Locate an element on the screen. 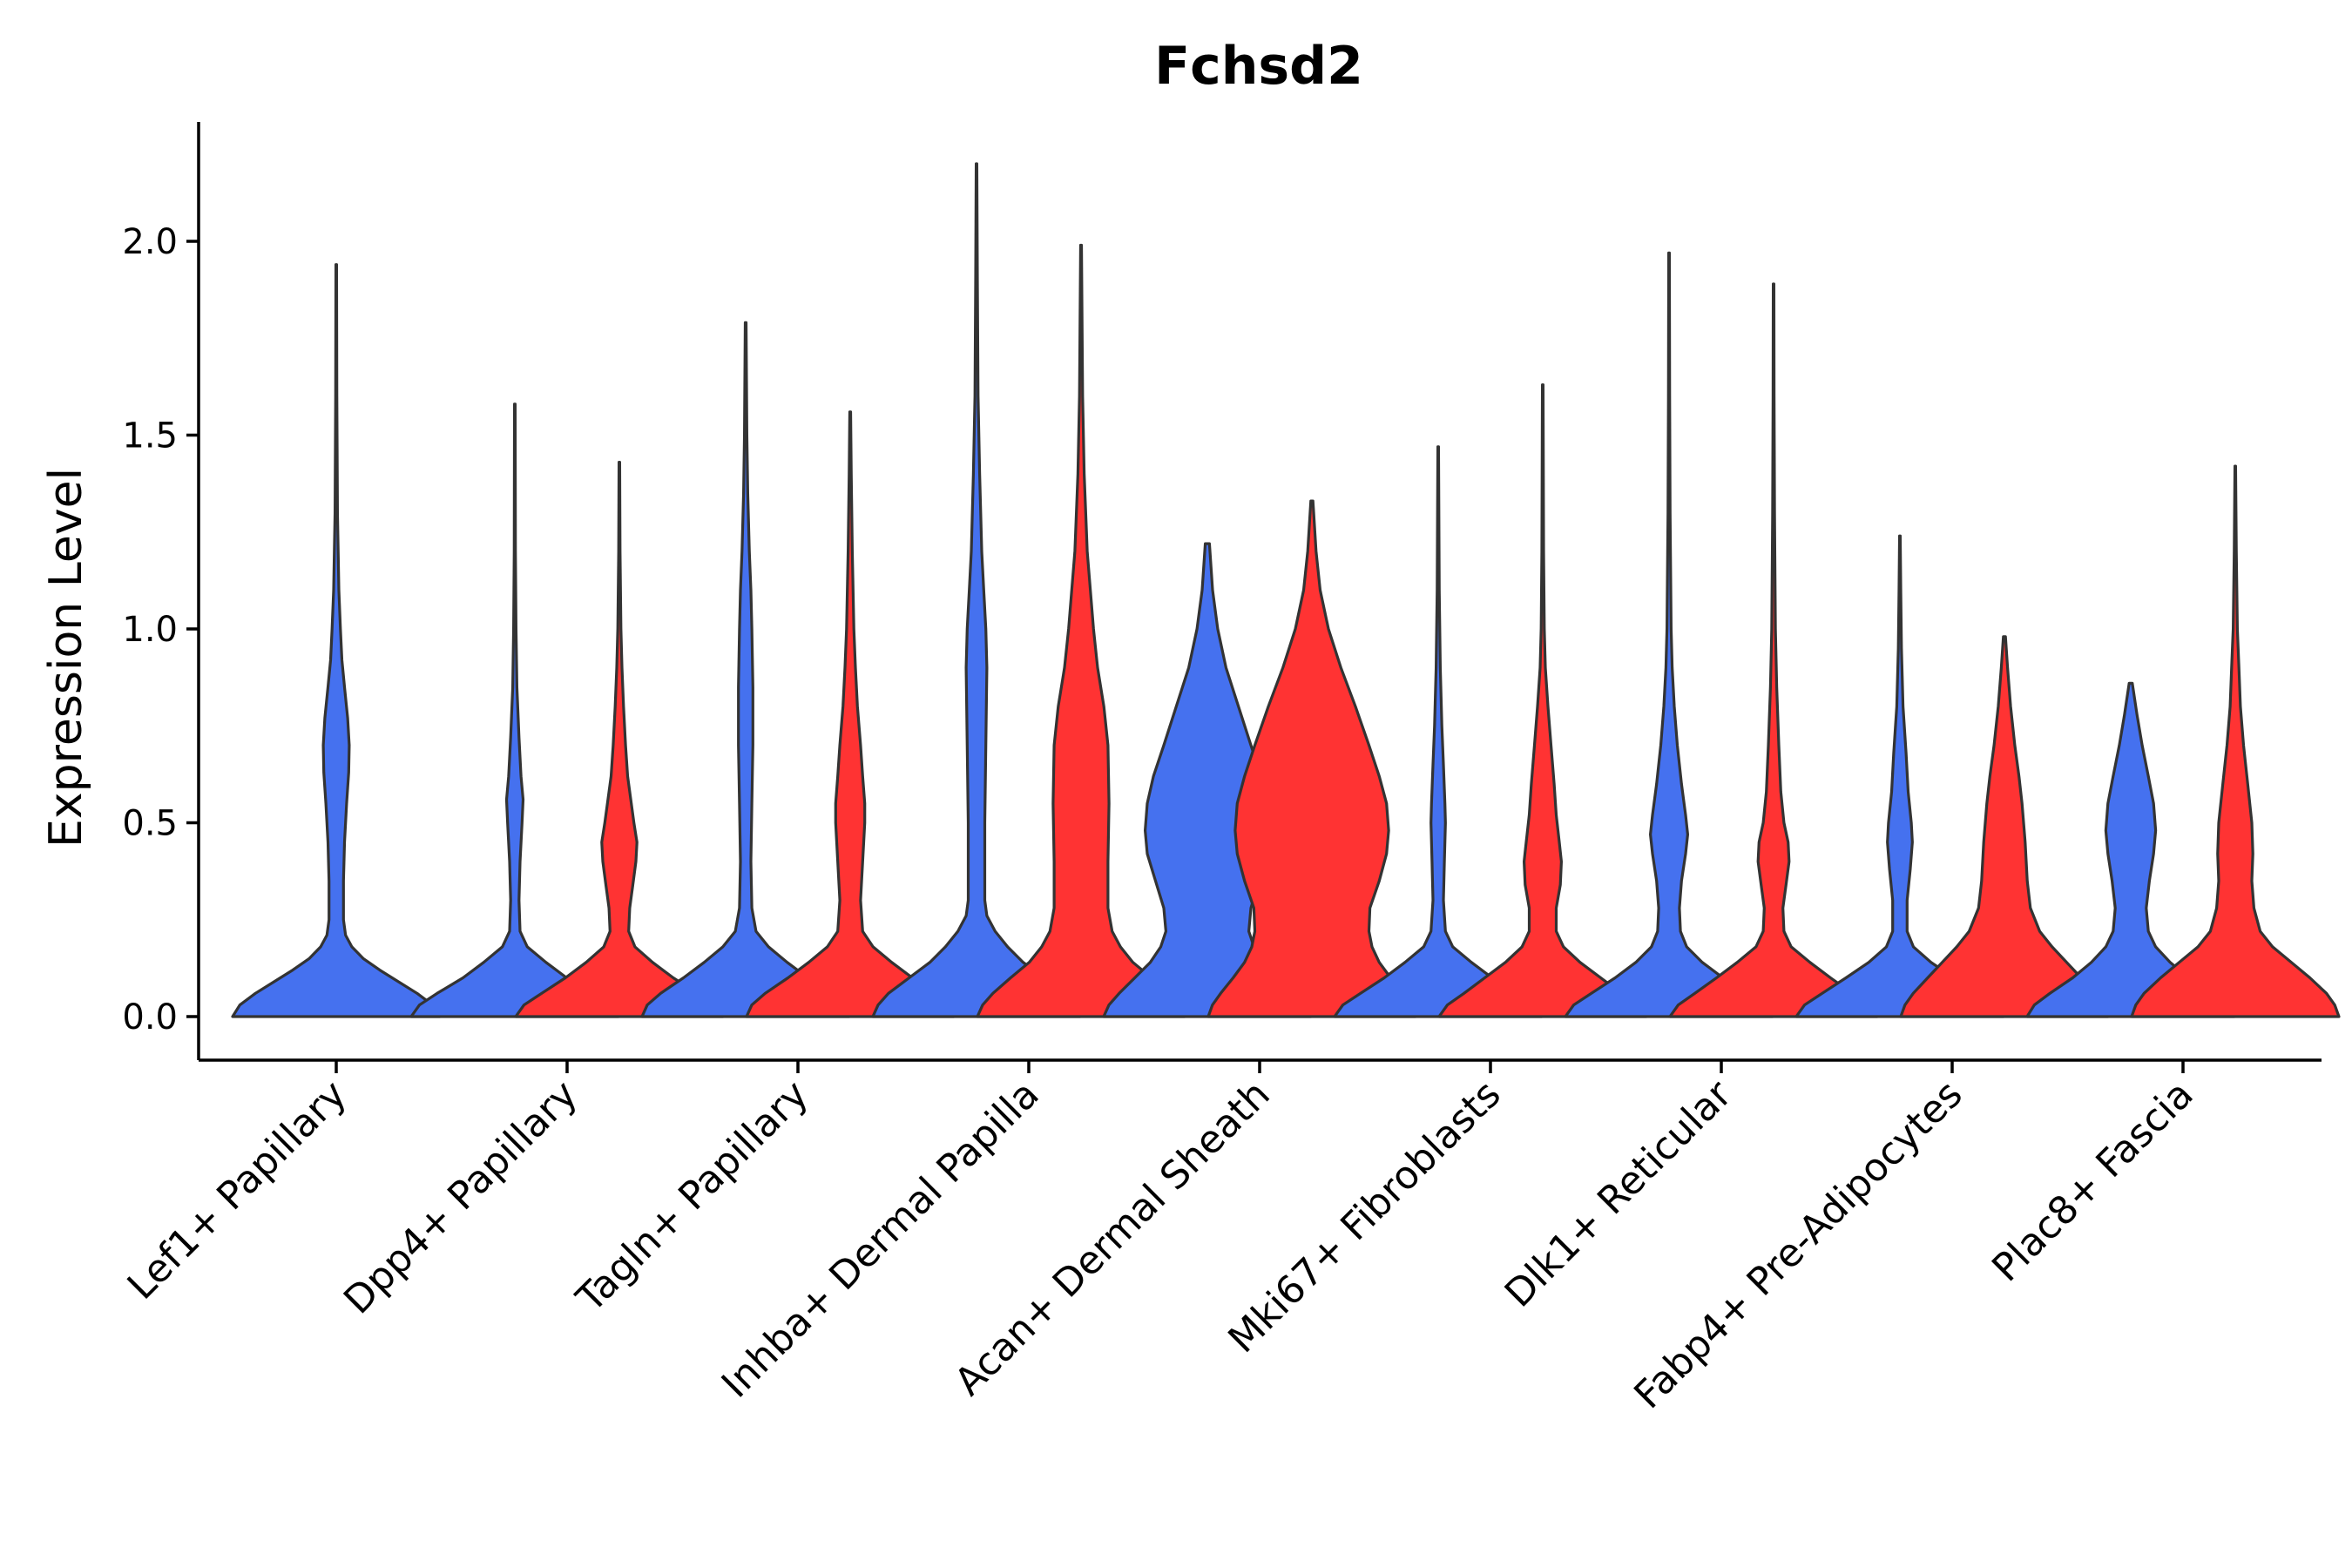 Image resolution: width=2352 pixels, height=1568 pixels. x-tick-label: Lef1+ Papillary is located at coordinates (237, 1190).